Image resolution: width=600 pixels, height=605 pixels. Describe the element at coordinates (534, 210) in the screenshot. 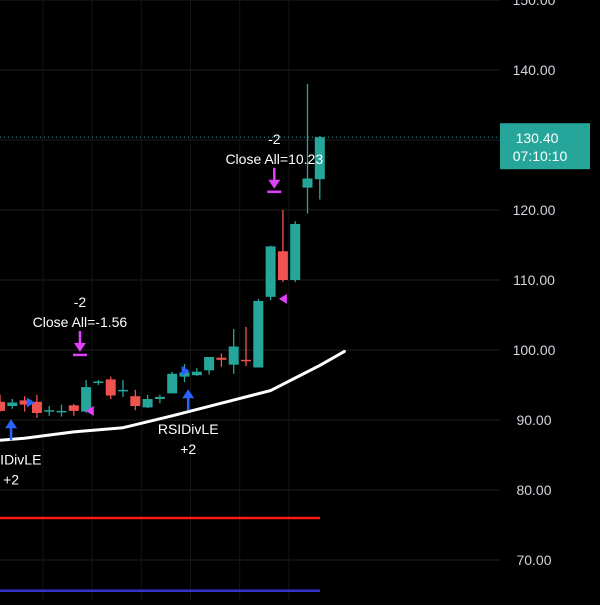

I see `y-tick-label: 120.00` at that location.